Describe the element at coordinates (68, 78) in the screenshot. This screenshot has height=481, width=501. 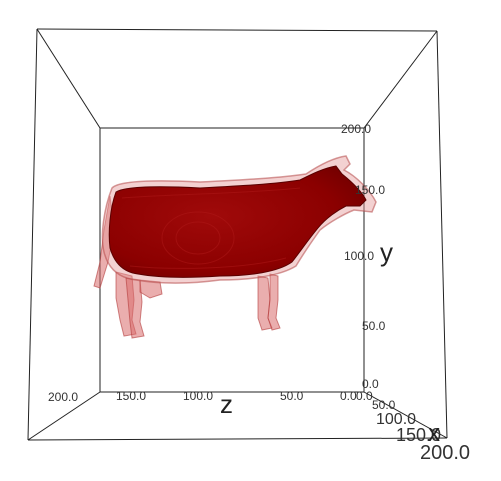
I see `edge-top-left` at that location.